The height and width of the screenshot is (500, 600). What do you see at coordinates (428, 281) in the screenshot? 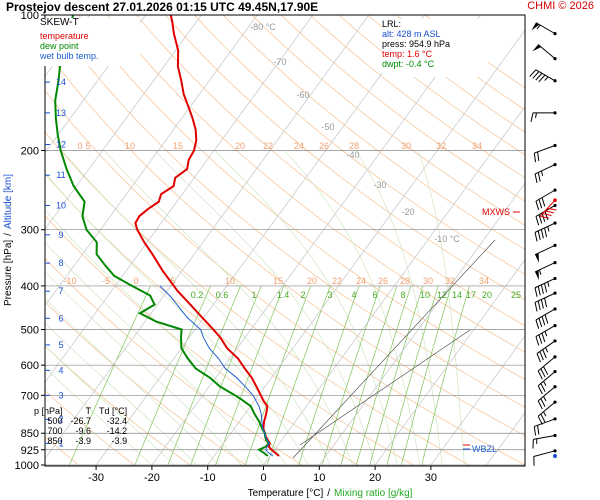
I see `dry-adiabat-label: 30` at bounding box center [428, 281].